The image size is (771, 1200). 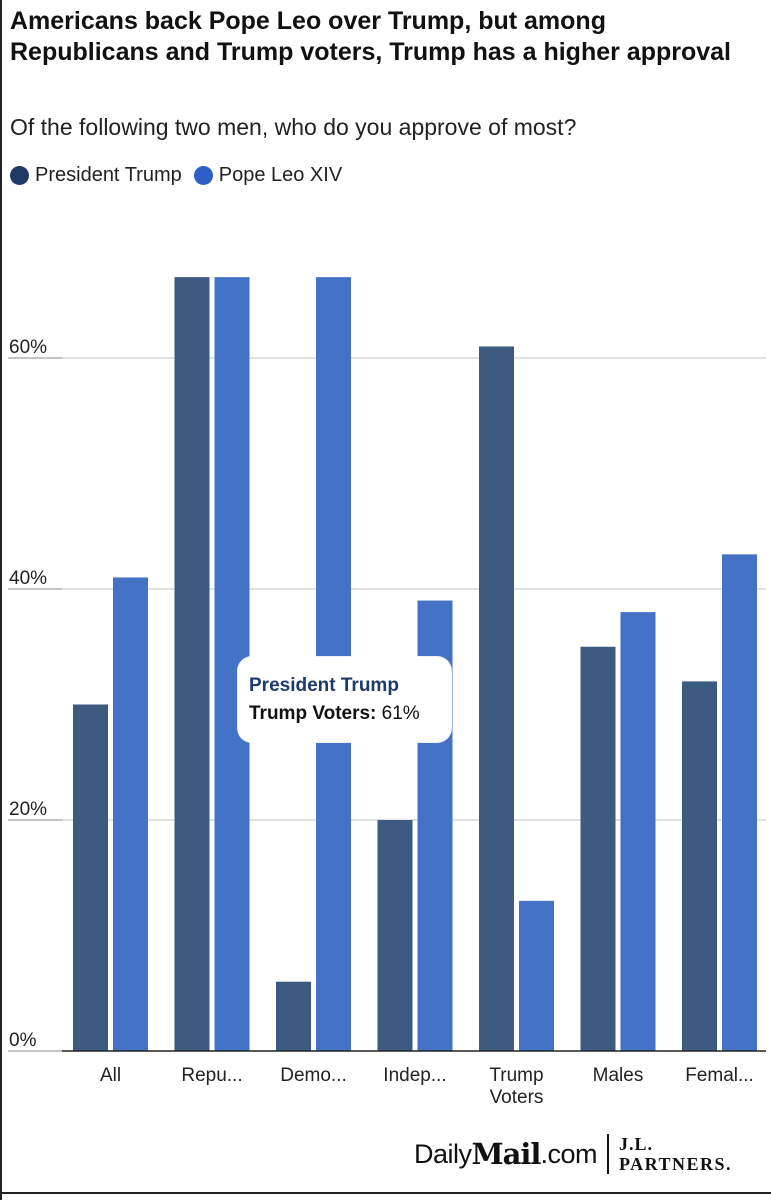 I want to click on legend-swatch-leo, so click(x=203, y=175).